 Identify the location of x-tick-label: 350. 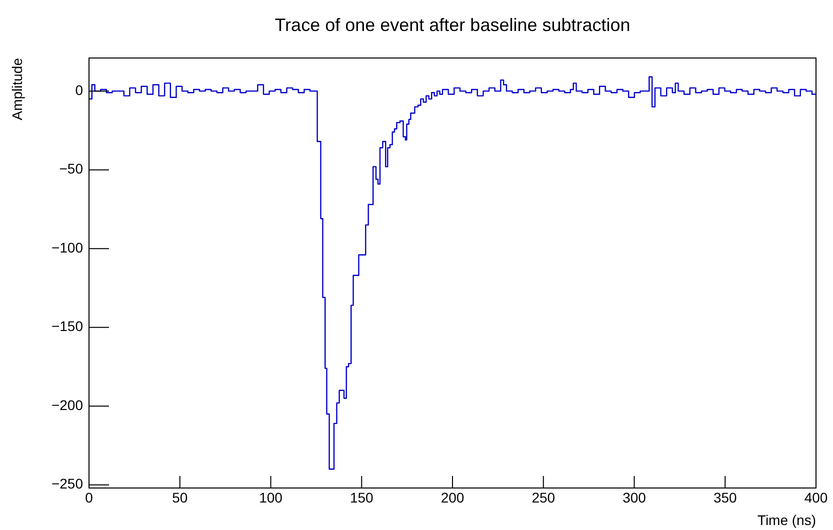
(725, 497).